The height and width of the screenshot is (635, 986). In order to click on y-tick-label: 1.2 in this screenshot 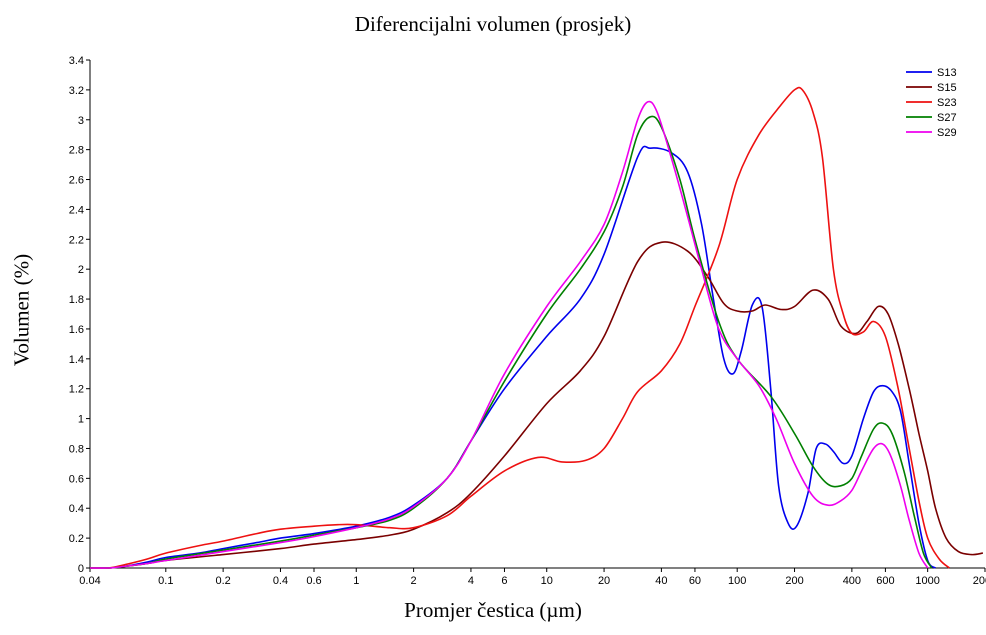, I will do `click(76, 390)`.